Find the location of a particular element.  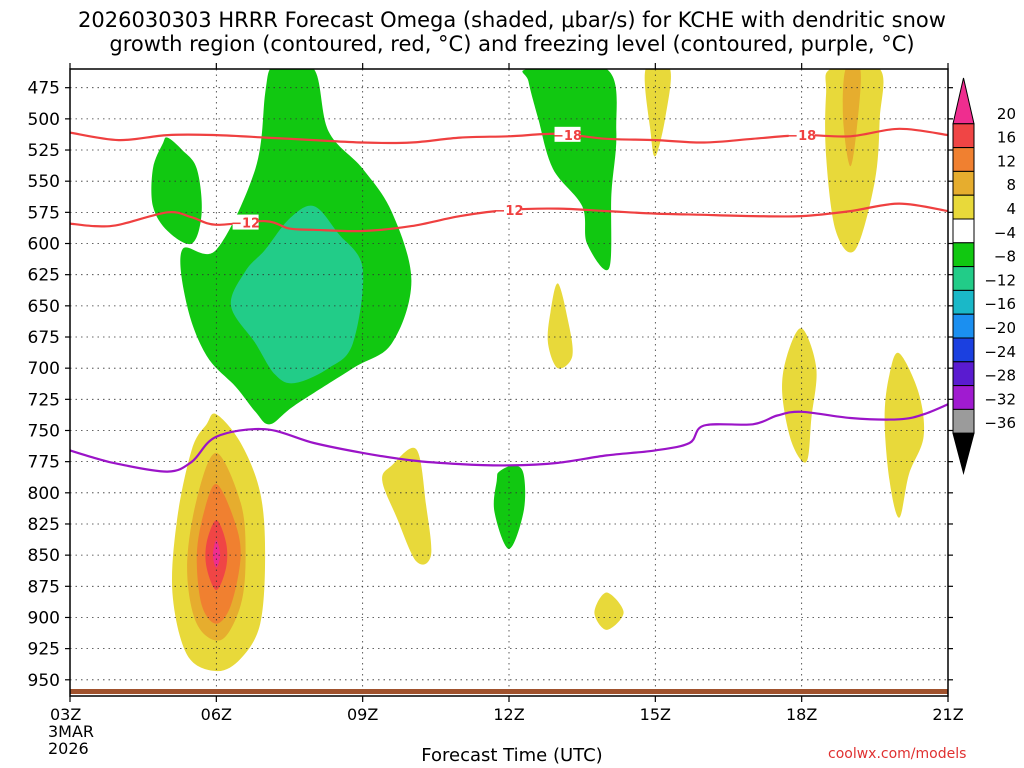

y-tick-label: 875 is located at coordinates (44, 587).